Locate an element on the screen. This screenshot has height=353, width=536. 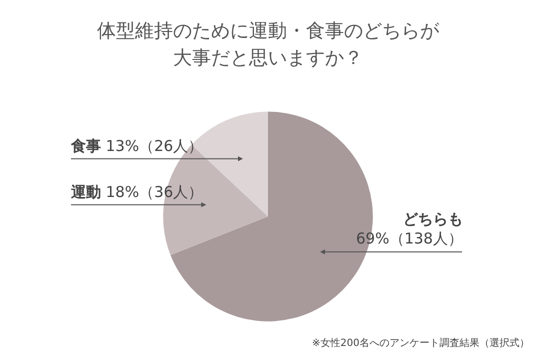
pie-slice is located at coordinates (230, 164).